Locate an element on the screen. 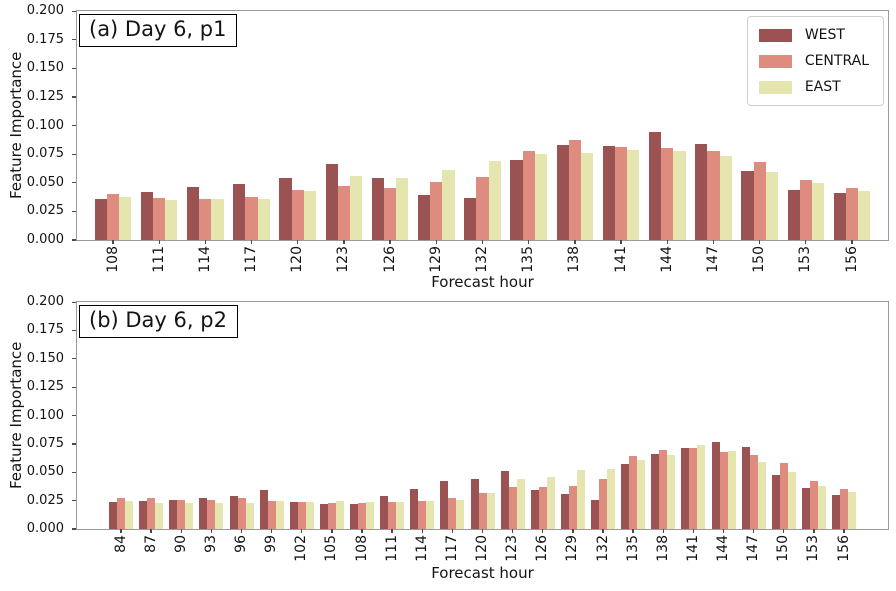 Image resolution: width=896 pixels, height=591 pixels. x-tick-label: 105 is located at coordinates (331, 548).